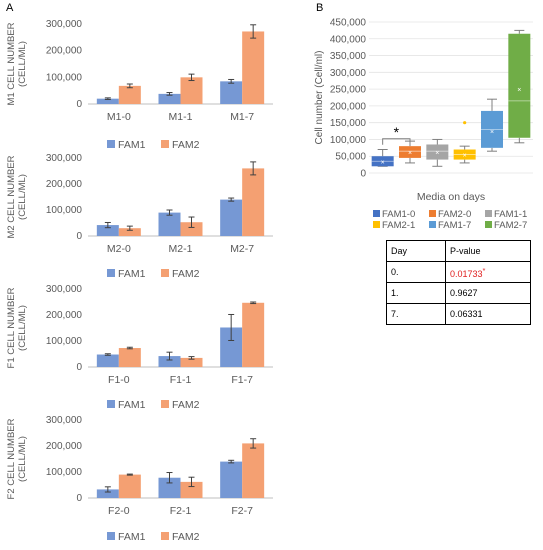  I want to click on legend: FAM1-0 FAM2-0 FAM1-1 FAM2-1 FAM1-7 FAM2-7, so click(450, 220).